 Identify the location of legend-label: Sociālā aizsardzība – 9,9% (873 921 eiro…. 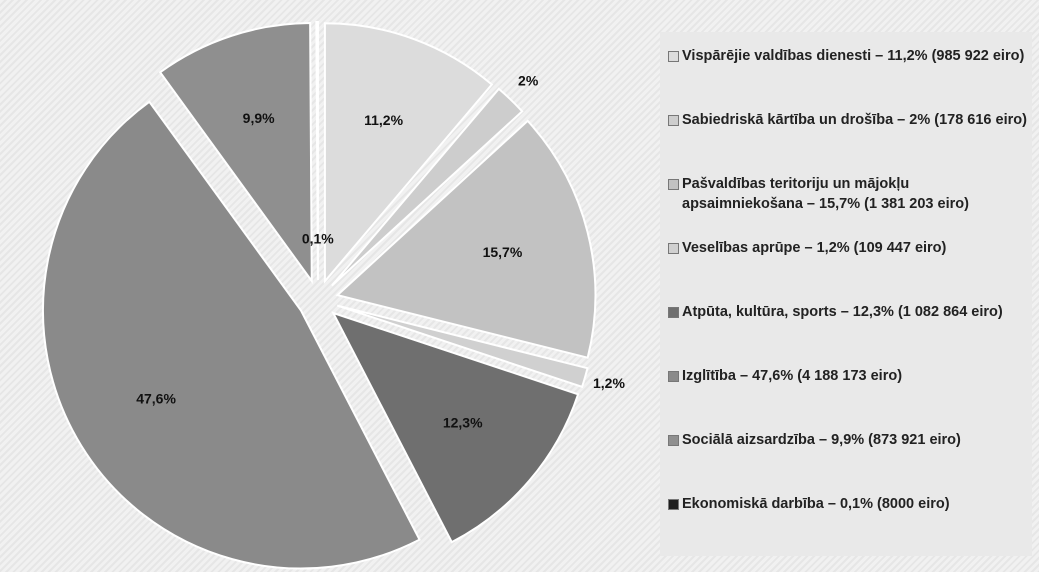
(821, 440).